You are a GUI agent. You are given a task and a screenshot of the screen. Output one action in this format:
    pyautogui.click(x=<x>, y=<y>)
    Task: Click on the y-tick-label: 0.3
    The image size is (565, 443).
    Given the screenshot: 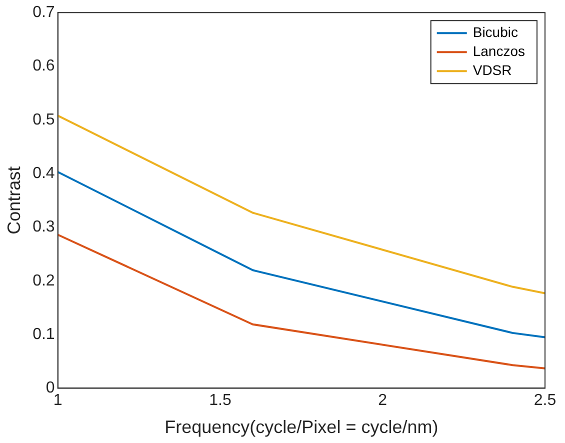 What is the action you would take?
    pyautogui.click(x=43, y=227)
    